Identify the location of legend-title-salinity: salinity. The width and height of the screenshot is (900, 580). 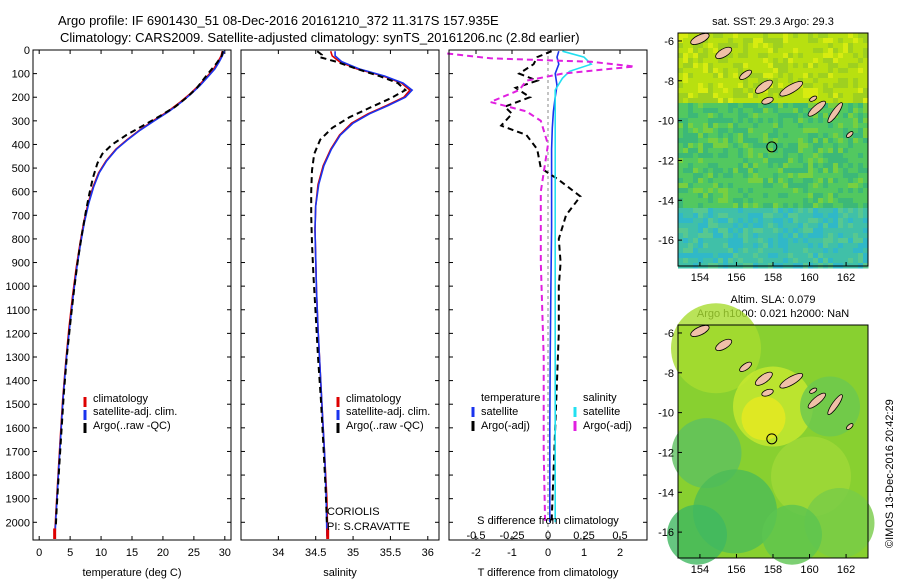
(600, 398).